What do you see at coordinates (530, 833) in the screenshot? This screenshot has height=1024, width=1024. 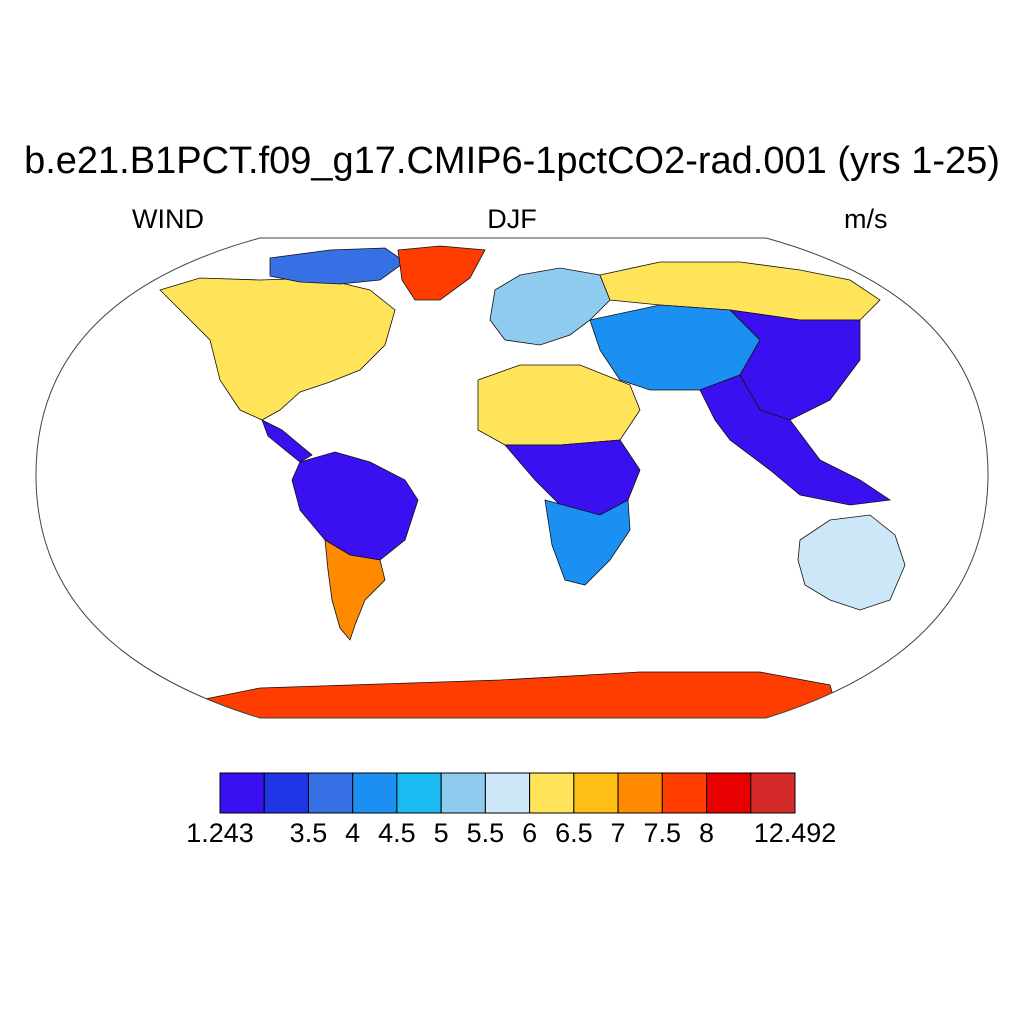 I see `colorbar-tick-label: 6` at bounding box center [530, 833].